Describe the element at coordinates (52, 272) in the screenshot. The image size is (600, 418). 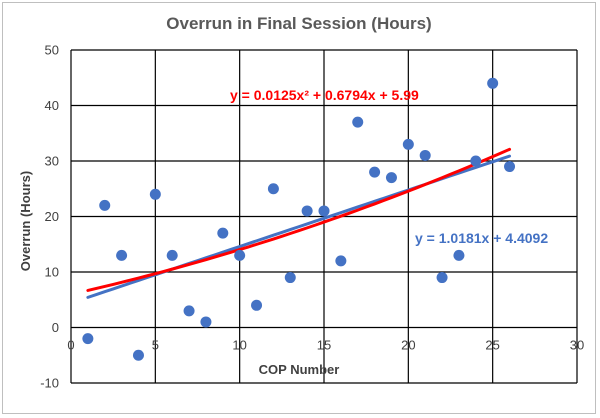
I see `y-tick-label: 10` at that location.